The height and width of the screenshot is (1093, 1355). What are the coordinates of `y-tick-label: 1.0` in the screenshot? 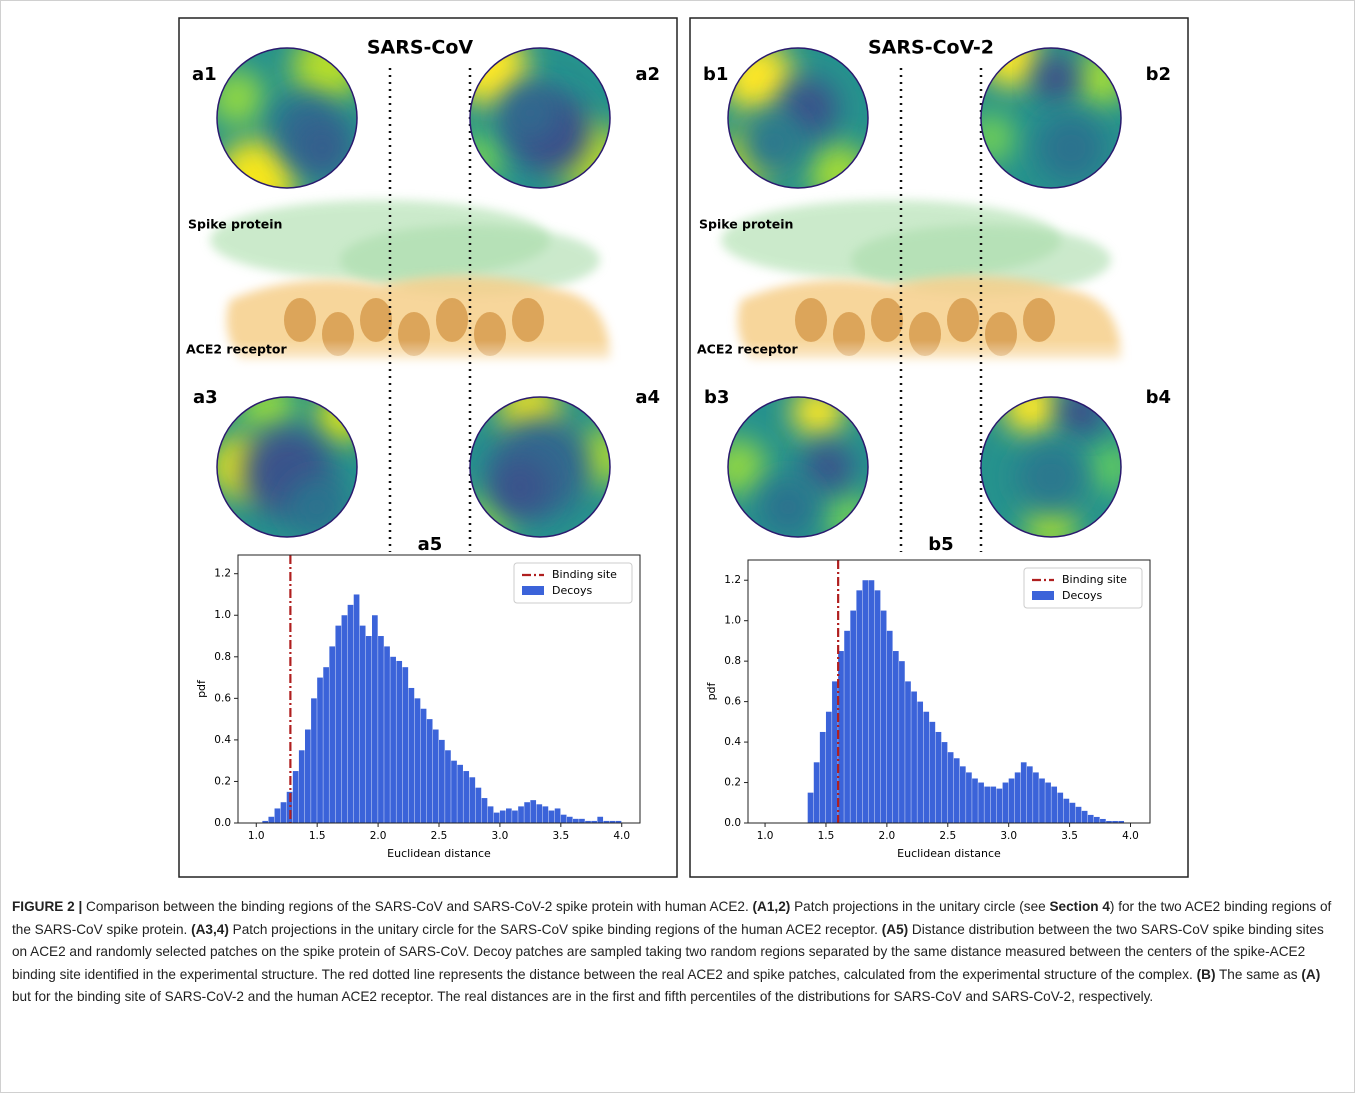 It's located at (732, 621).